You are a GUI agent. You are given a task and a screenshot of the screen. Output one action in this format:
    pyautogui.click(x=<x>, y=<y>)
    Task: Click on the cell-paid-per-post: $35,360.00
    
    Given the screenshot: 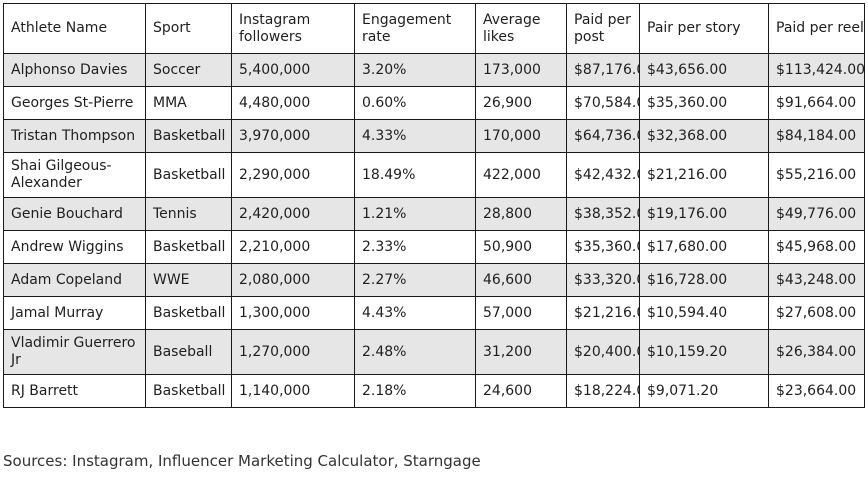 What is the action you would take?
    pyautogui.click(x=603, y=247)
    